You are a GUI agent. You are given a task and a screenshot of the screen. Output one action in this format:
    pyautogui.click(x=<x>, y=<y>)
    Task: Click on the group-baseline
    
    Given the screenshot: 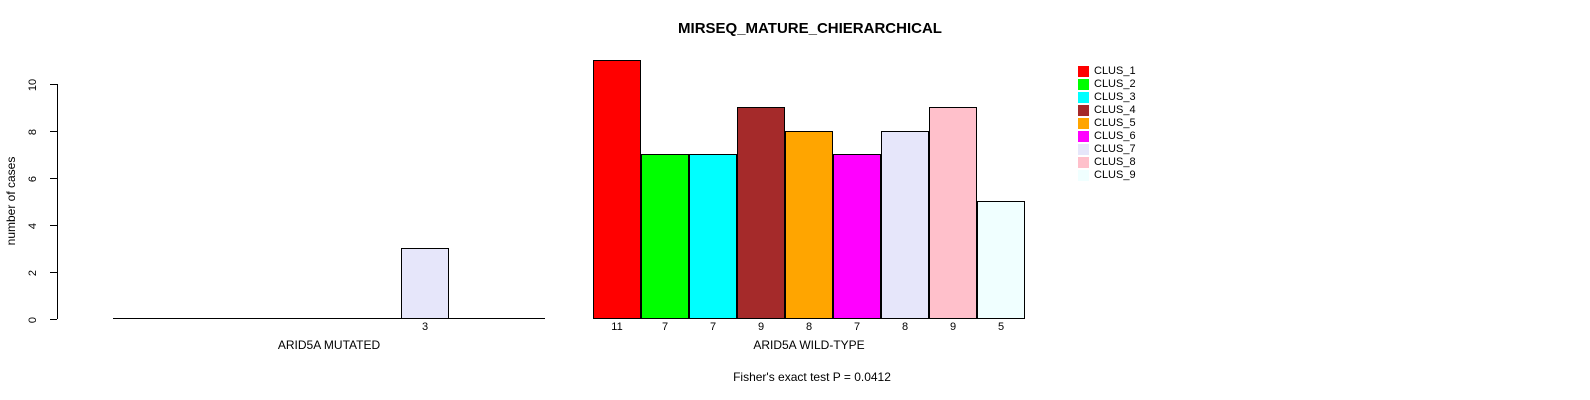 What is the action you would take?
    pyautogui.click(x=329, y=318)
    